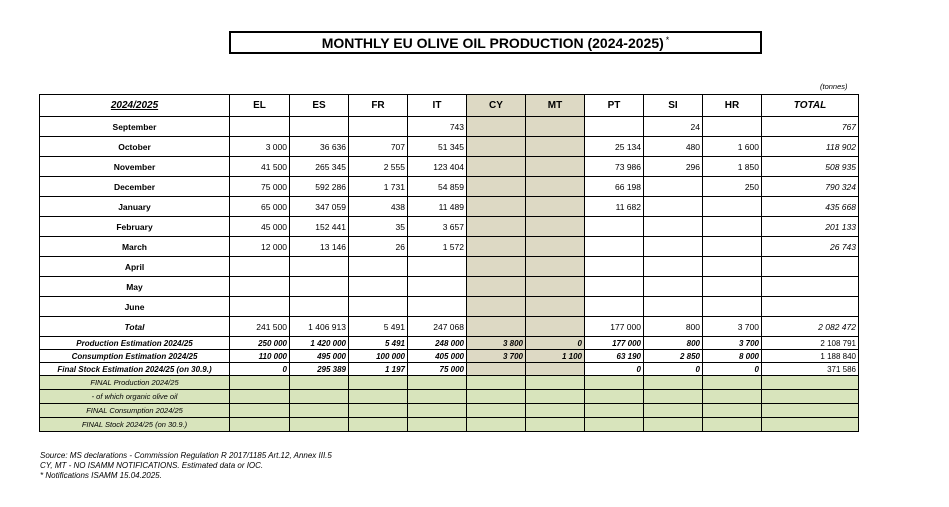  Describe the element at coordinates (449, 396) in the screenshot. I see `final-row: - of which organic olive oil` at that location.